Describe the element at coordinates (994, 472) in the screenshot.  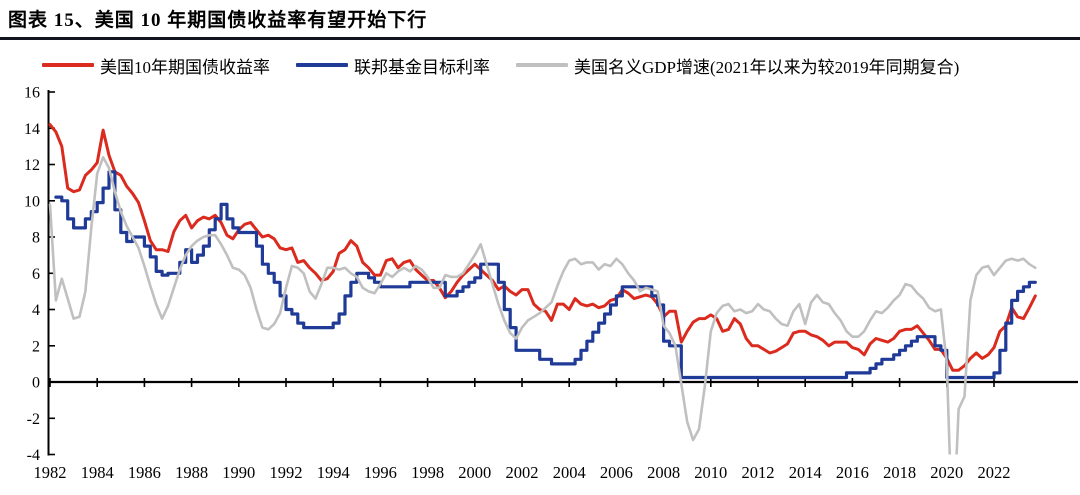
I see `x-axis-label: 2022` at that location.